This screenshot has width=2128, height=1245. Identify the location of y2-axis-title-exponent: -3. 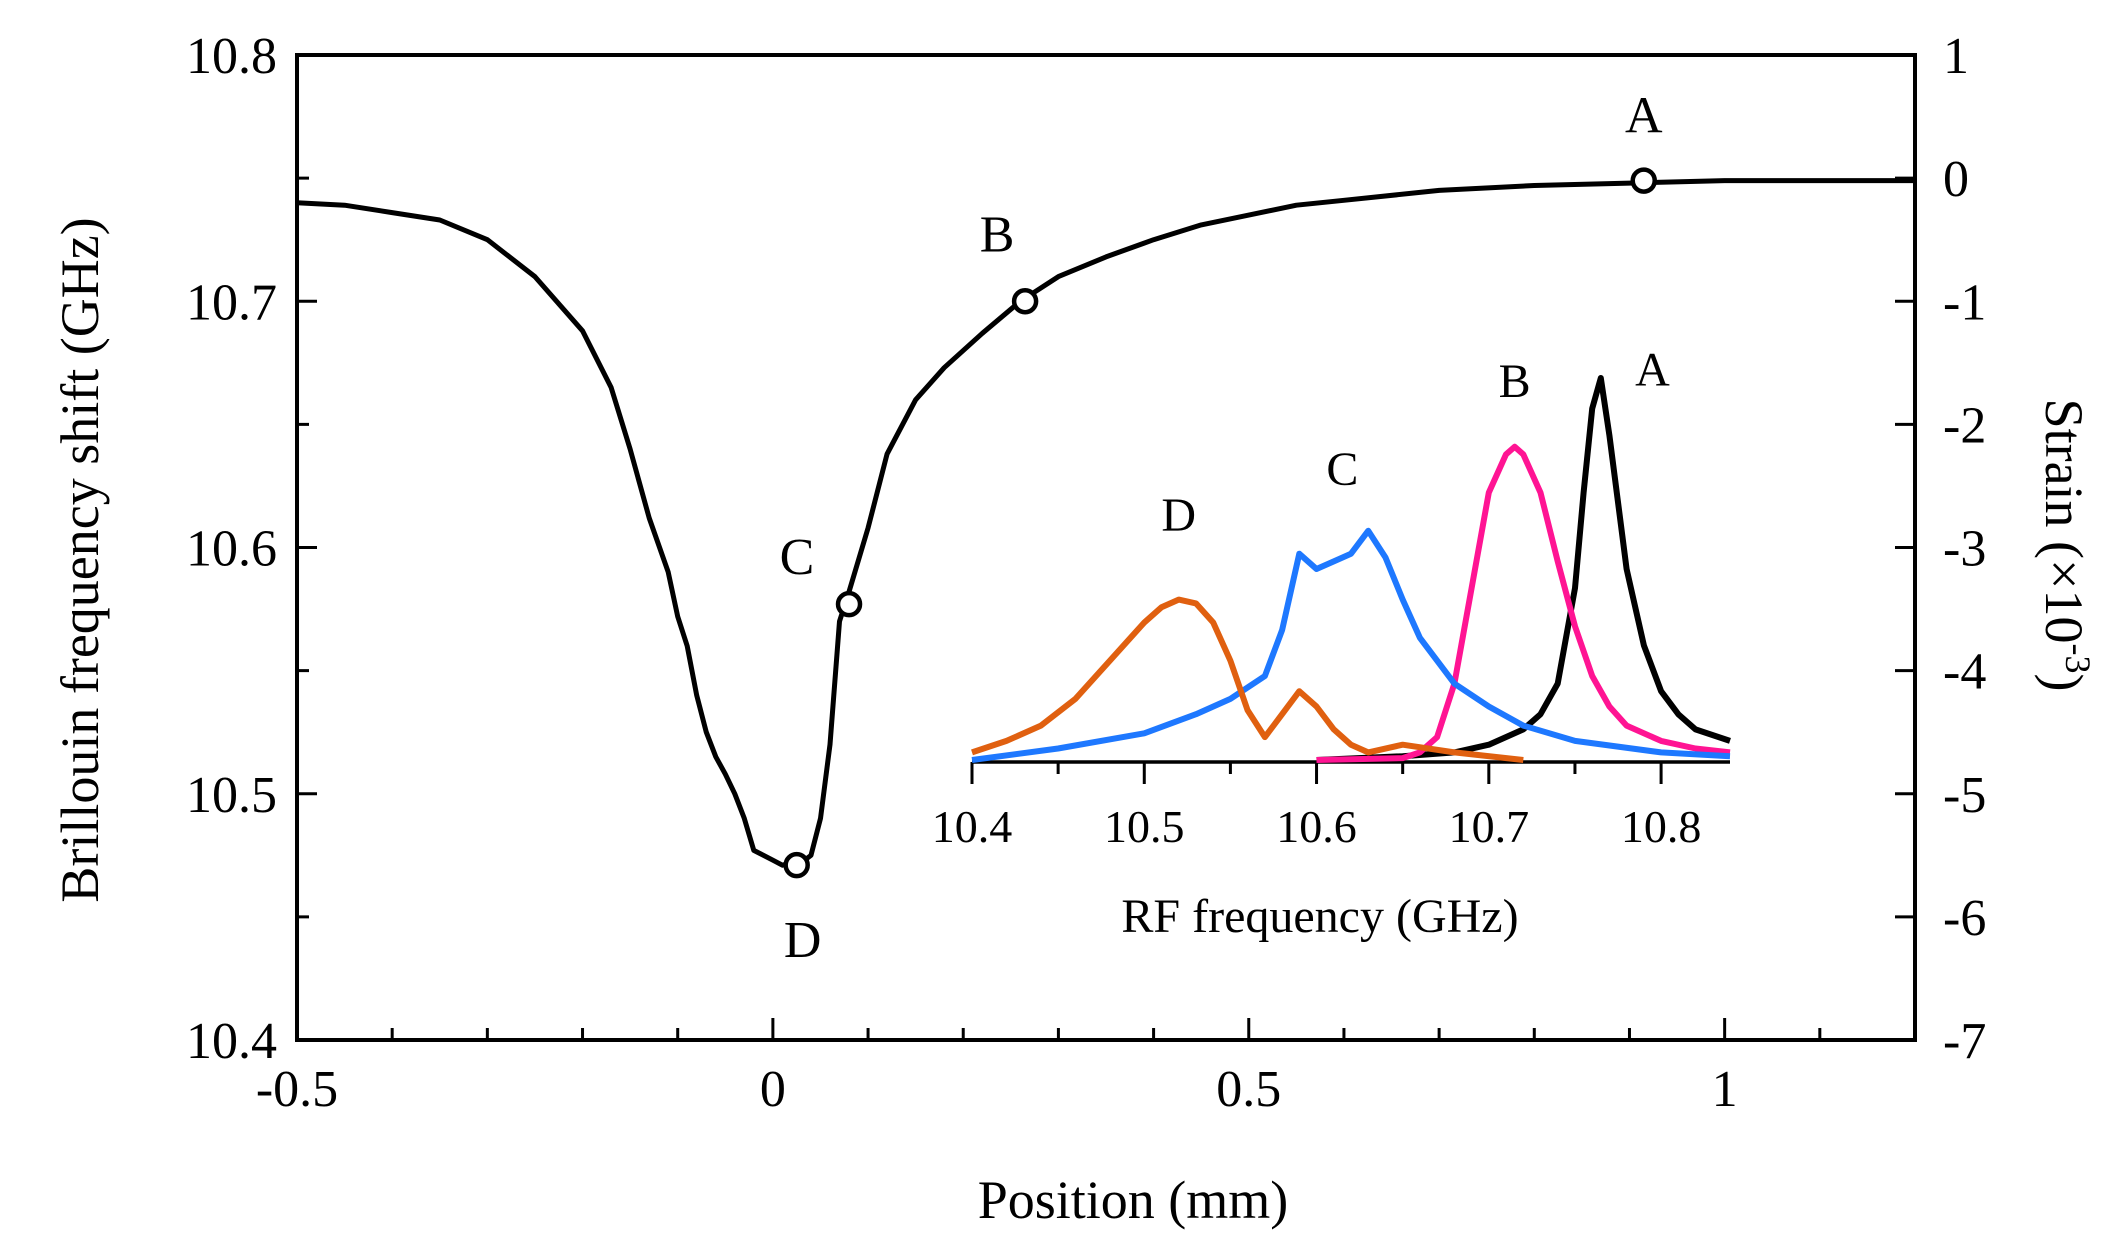
(2078, 658).